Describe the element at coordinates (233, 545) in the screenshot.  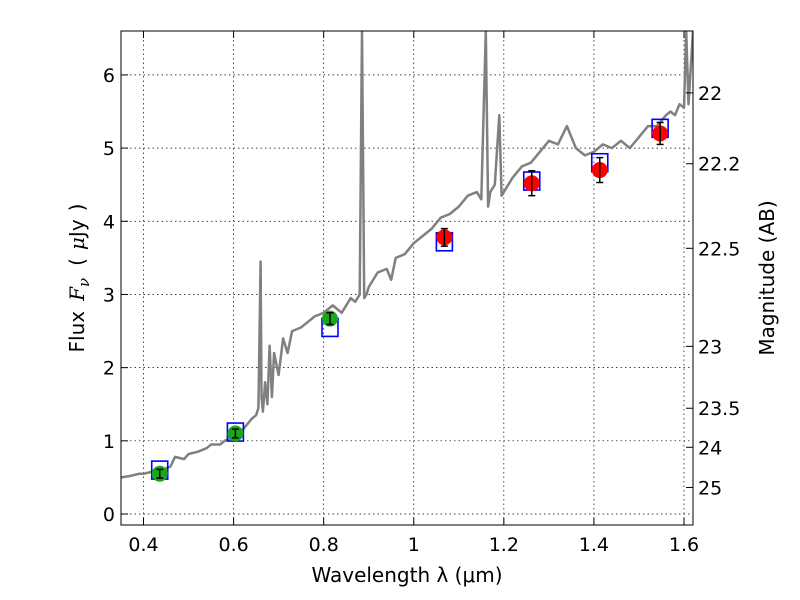
I see `x-tick-label: 0.6` at that location.